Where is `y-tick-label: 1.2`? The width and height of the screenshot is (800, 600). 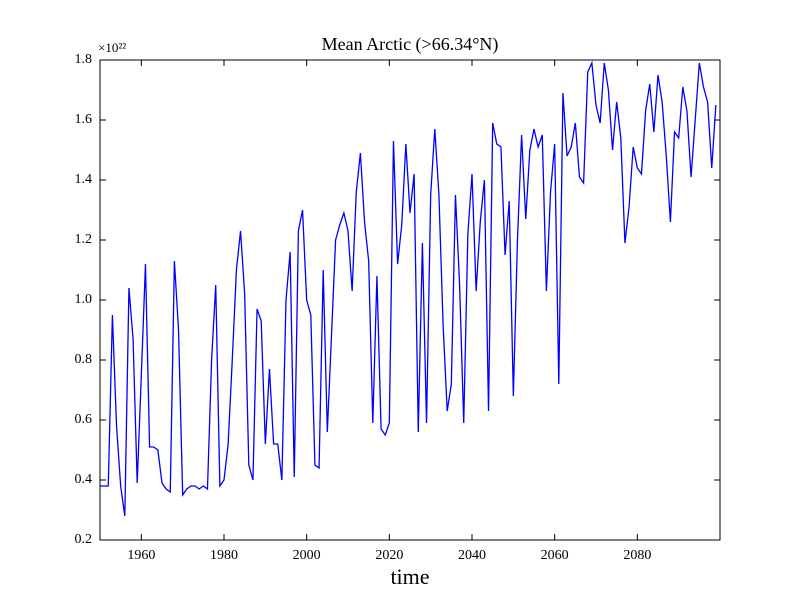 y-tick-label: 1.2 is located at coordinates (84, 239).